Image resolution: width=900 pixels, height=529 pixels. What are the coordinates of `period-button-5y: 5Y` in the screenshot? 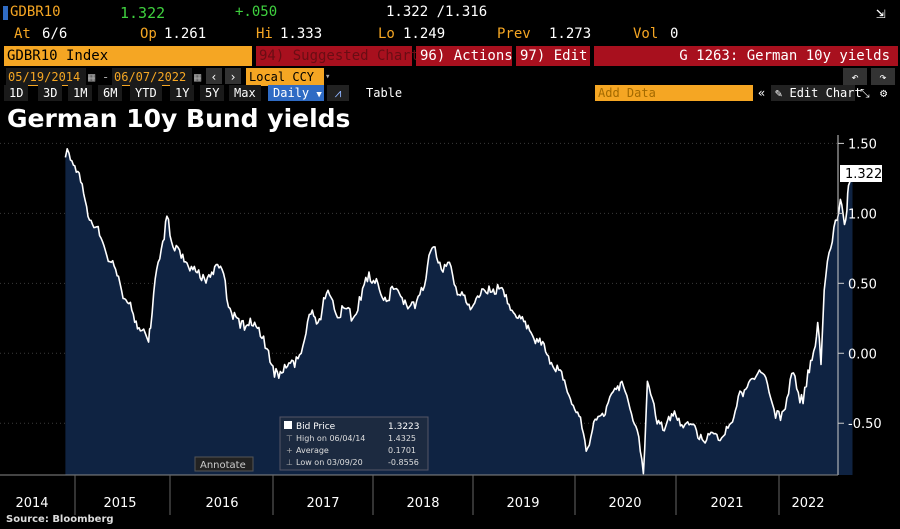 It's located at (212, 93).